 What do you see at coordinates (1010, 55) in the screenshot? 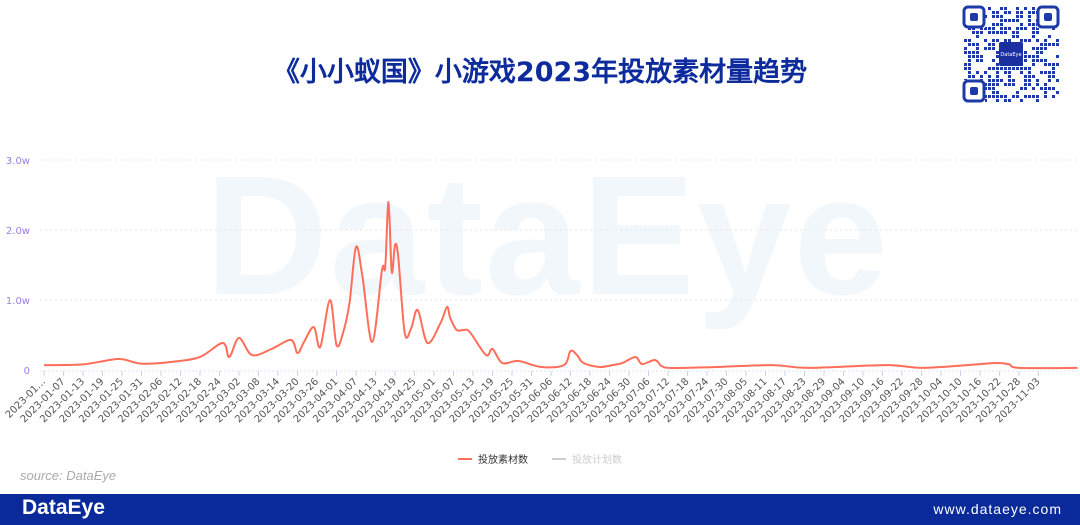
I see `qr-center-label: DataEye` at bounding box center [1010, 55].